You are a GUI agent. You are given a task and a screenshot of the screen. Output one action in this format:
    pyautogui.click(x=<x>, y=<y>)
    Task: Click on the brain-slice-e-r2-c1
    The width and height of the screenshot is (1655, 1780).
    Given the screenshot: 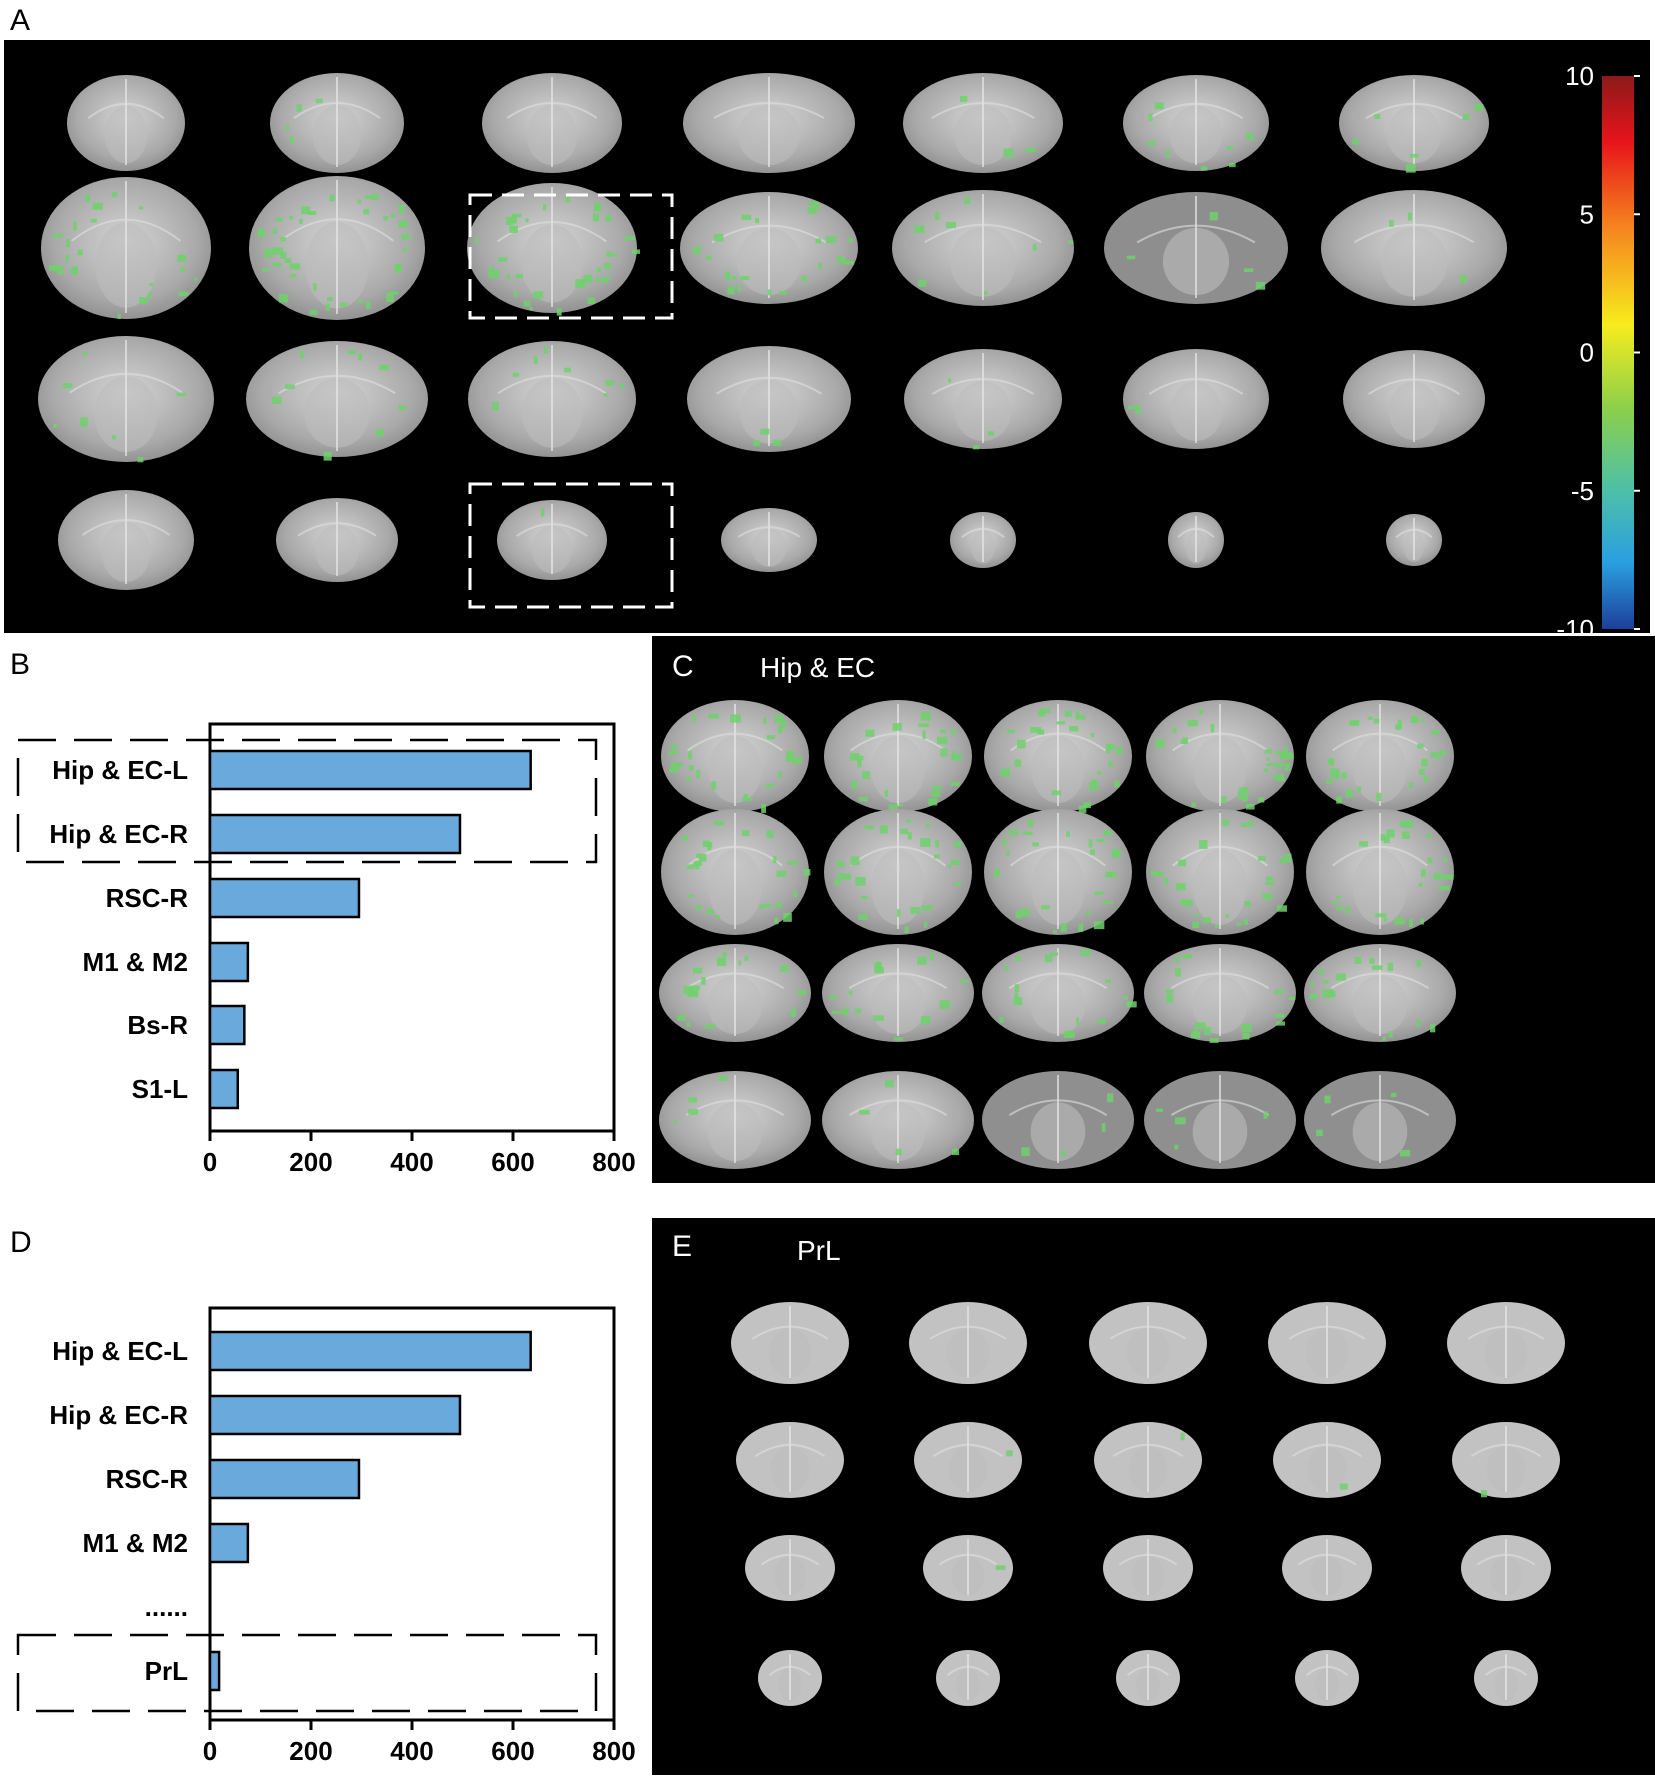 What is the action you would take?
    pyautogui.click(x=790, y=1460)
    